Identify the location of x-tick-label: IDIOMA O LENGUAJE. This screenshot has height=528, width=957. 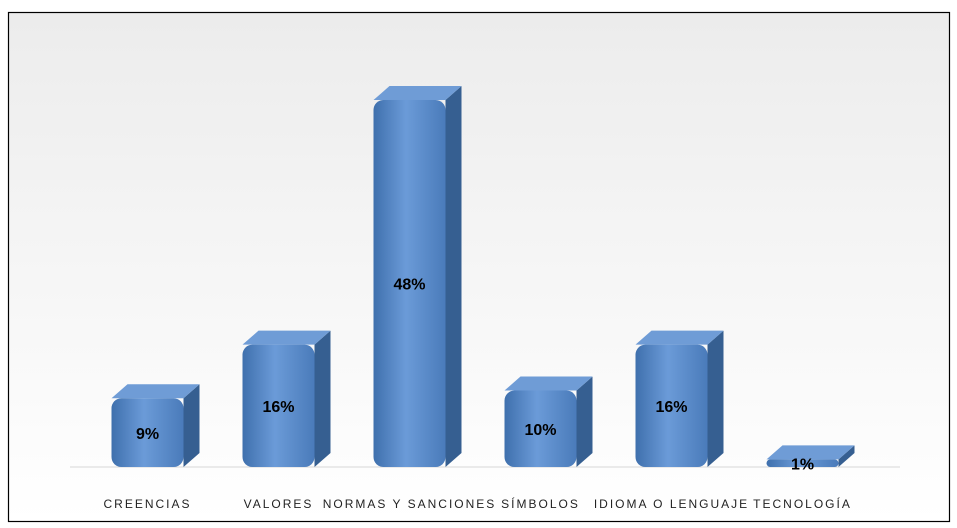
(671, 504).